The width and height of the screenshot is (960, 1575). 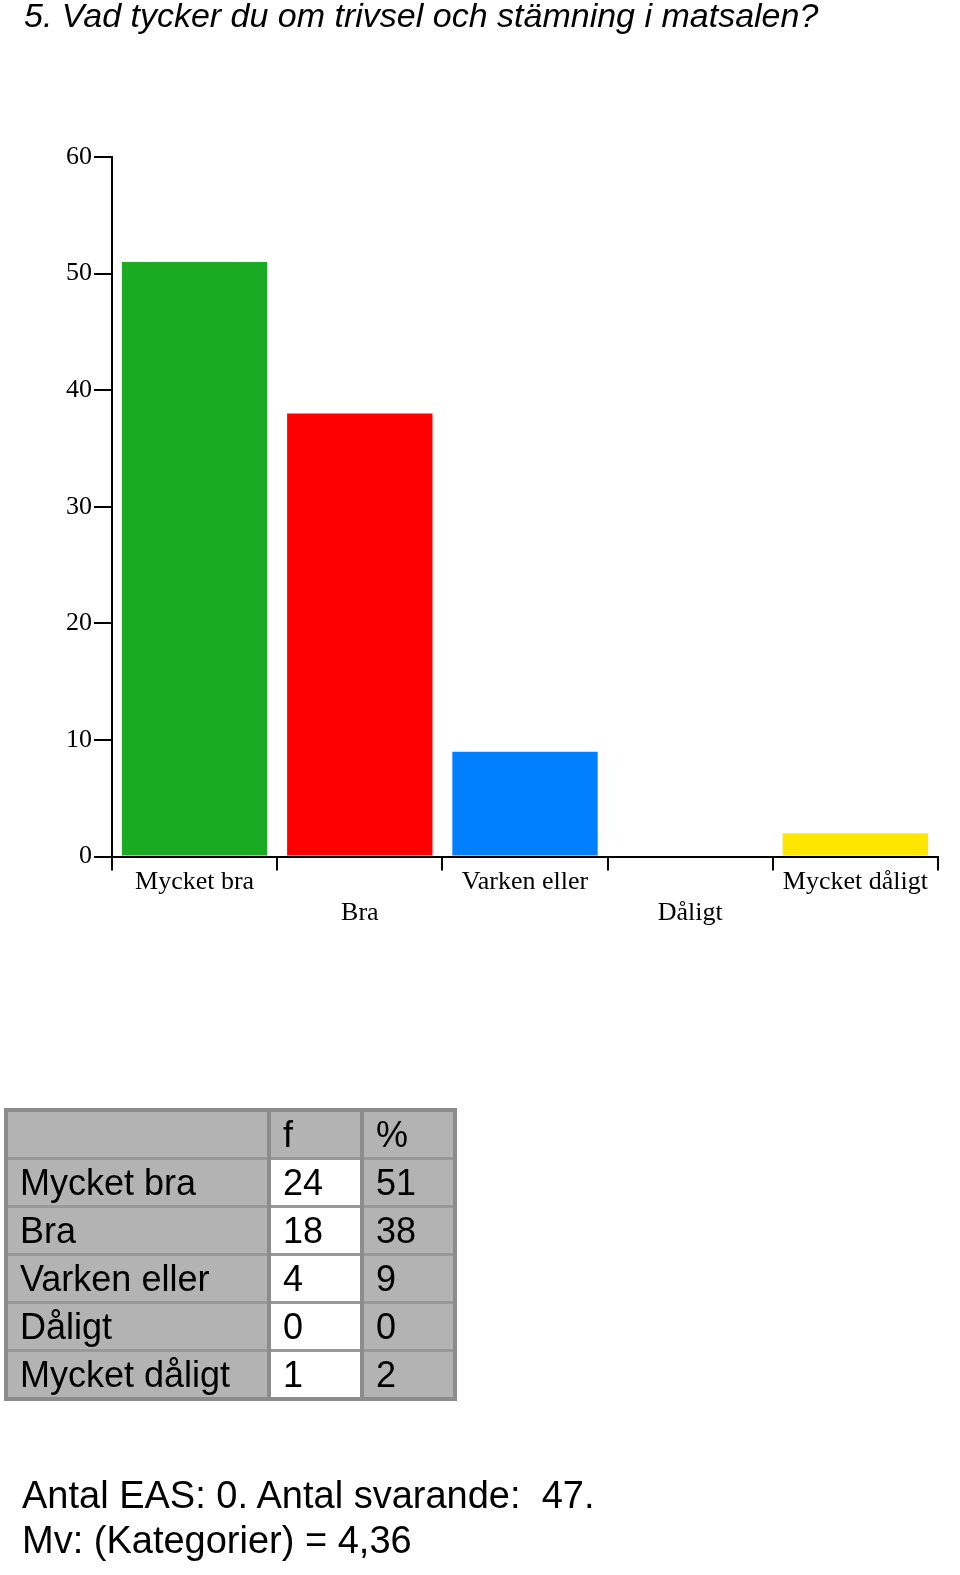 I want to click on data-label: 38, so click(x=408, y=1230).